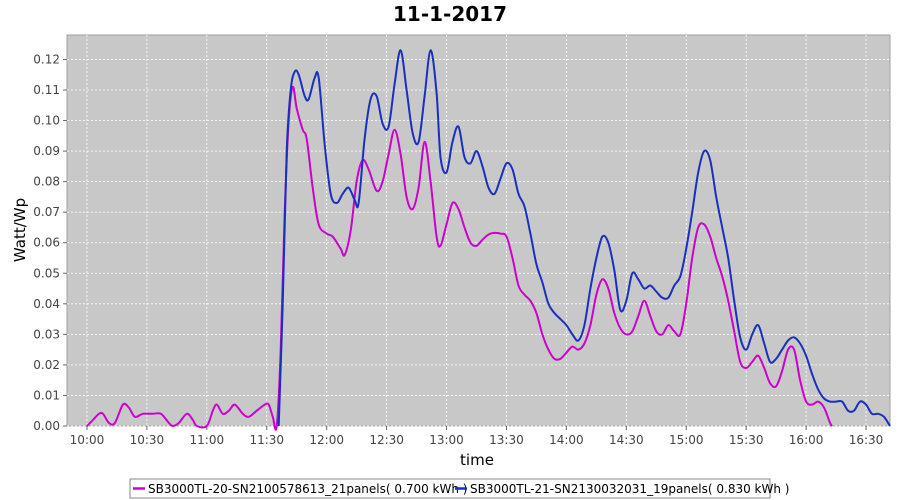  Describe the element at coordinates (147, 440) in the screenshot. I see `x-tick-label: 10:30` at that location.